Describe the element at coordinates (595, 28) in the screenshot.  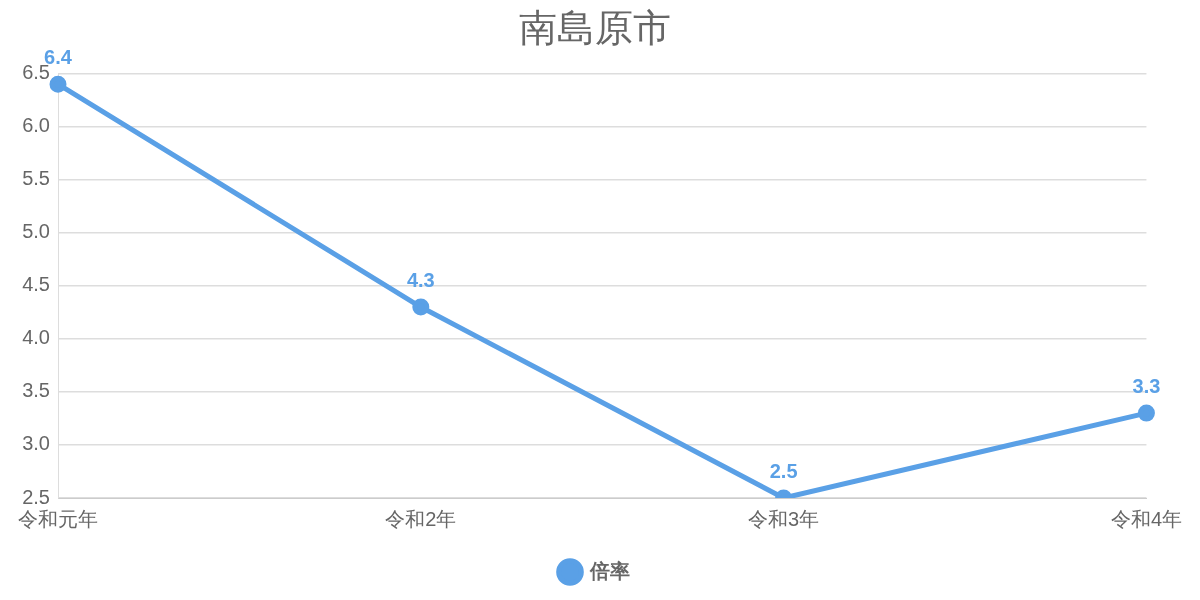
I see `chart-title: 南島原市` at that location.